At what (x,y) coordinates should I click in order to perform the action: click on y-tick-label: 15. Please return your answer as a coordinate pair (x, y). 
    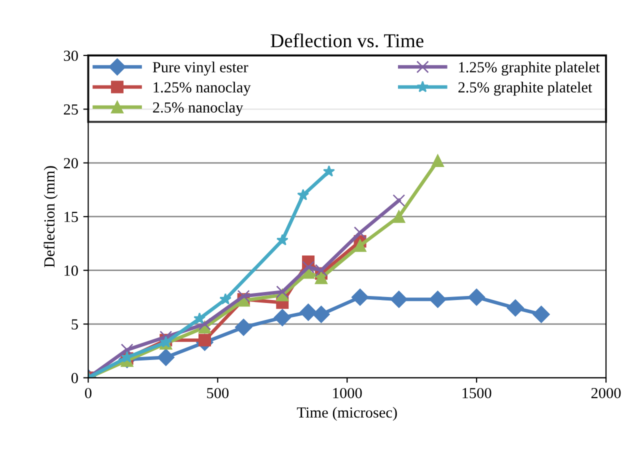
    Looking at the image, I should click on (71, 217).